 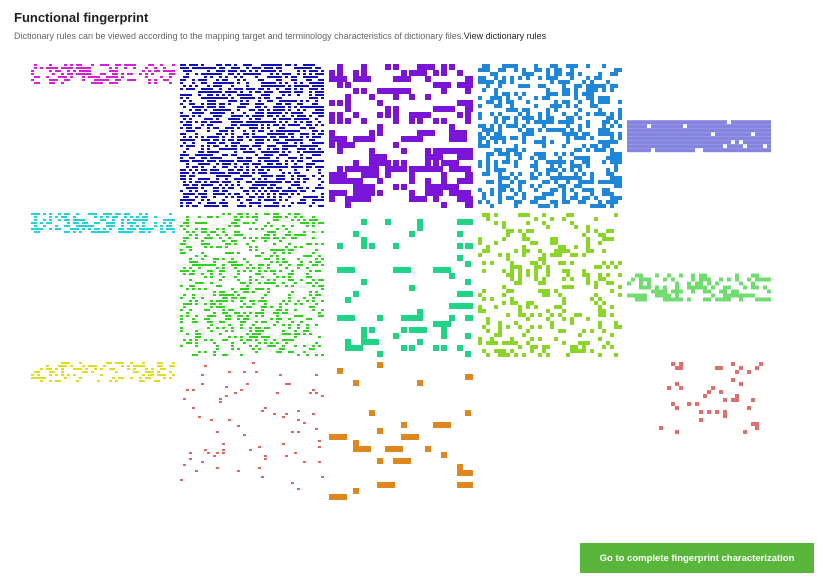 What do you see at coordinates (505, 36) in the screenshot?
I see `view-dictionary-rules-link: View dictionary rules` at bounding box center [505, 36].